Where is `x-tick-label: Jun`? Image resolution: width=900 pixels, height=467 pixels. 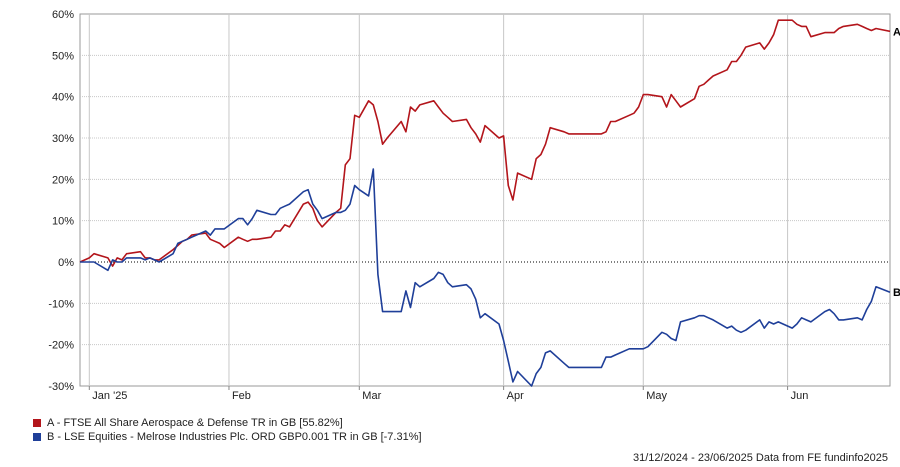
x-tick-label: Jun is located at coordinates (800, 396).